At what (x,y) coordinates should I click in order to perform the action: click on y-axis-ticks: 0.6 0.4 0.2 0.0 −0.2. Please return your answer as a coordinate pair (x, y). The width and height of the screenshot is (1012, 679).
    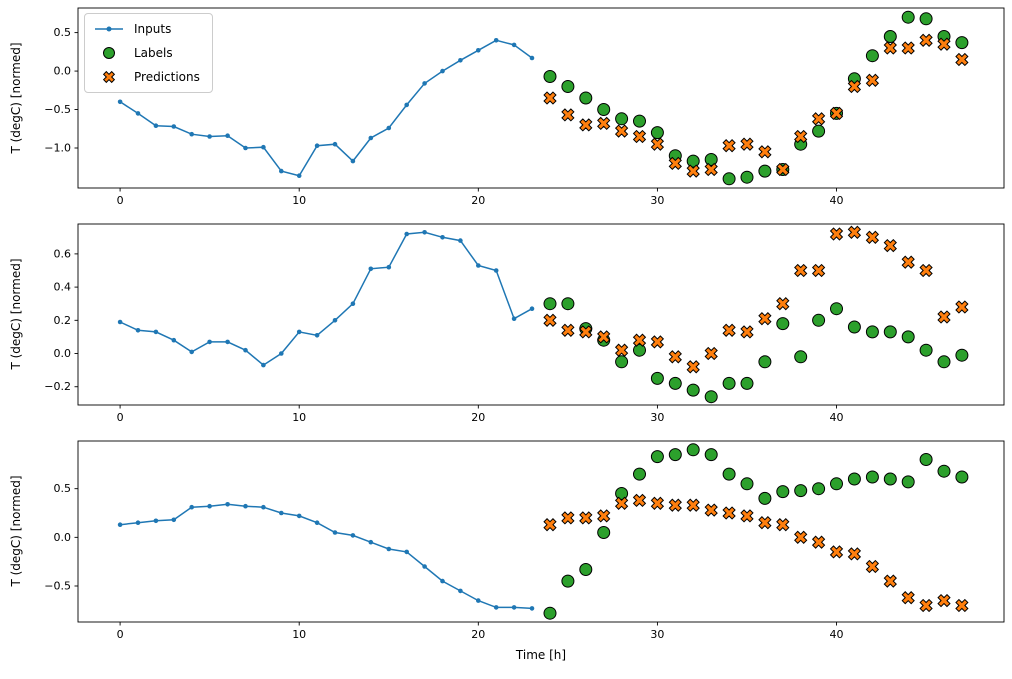
    Looking at the image, I should click on (61, 320).